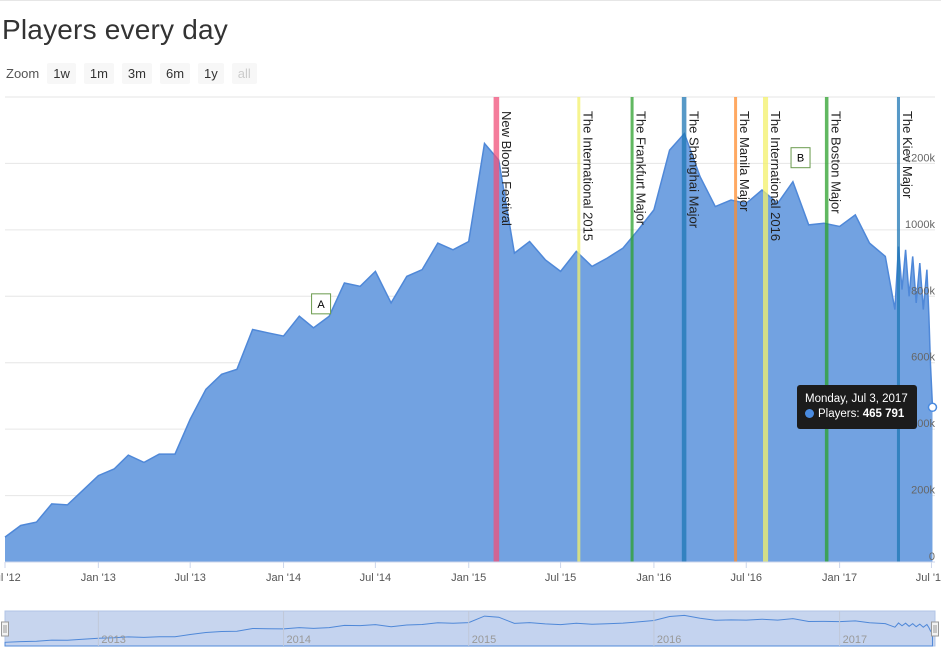 Image resolution: width=941 pixels, height=660 pixels. Describe the element at coordinates (211, 73) in the screenshot. I see `zoom-1y-button: 1y` at that location.